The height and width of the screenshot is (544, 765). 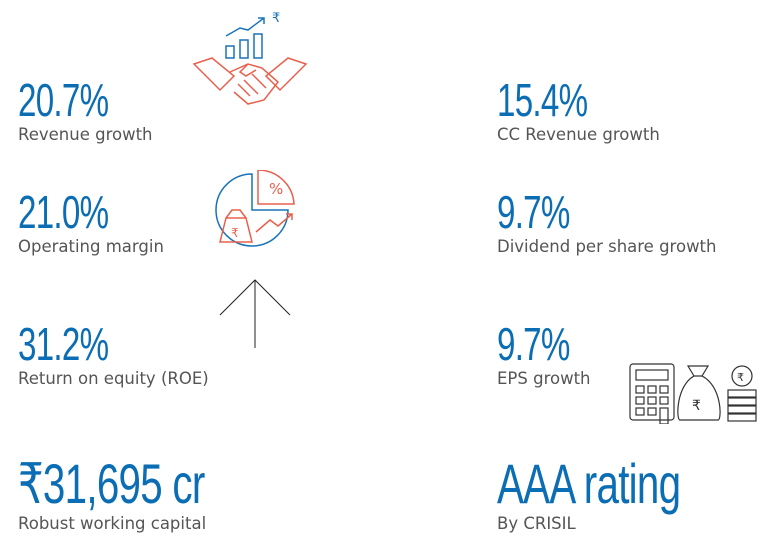 I want to click on arrow-icon, so click(x=255, y=313).